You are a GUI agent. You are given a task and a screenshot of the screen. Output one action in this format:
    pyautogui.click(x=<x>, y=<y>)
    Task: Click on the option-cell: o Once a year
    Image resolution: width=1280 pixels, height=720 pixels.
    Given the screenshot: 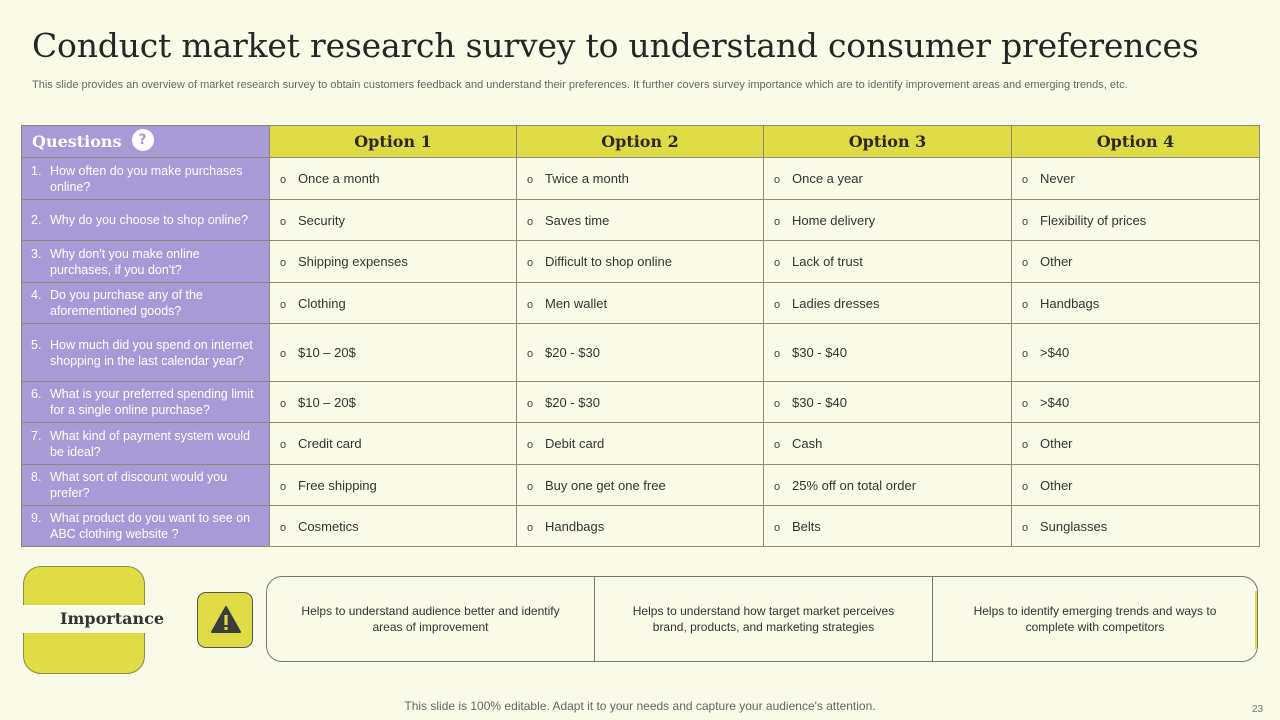 What is the action you would take?
    pyautogui.click(x=887, y=178)
    